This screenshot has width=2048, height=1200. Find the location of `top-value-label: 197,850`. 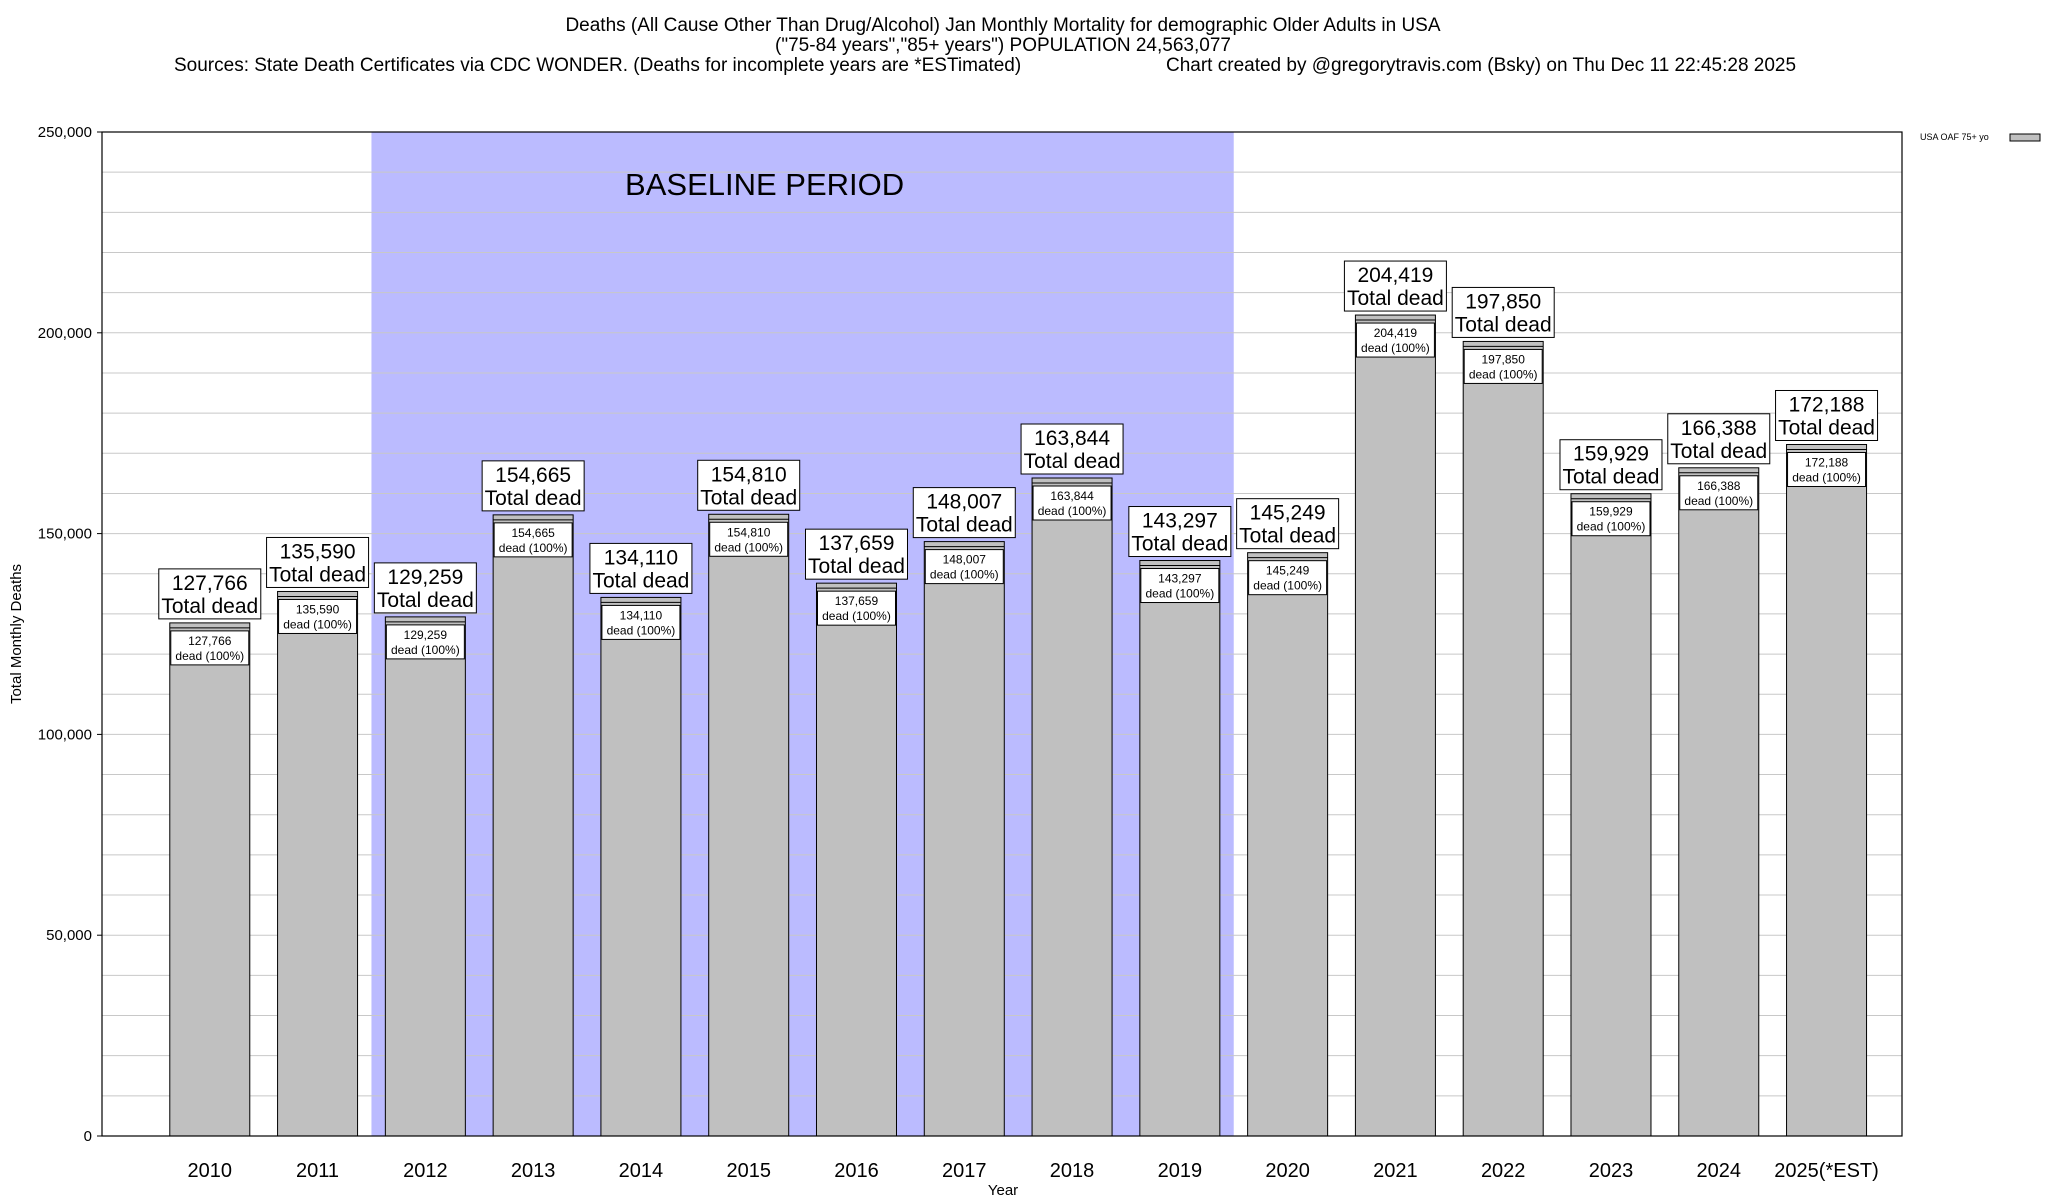

top-value-label: 197,850 is located at coordinates (1503, 301).